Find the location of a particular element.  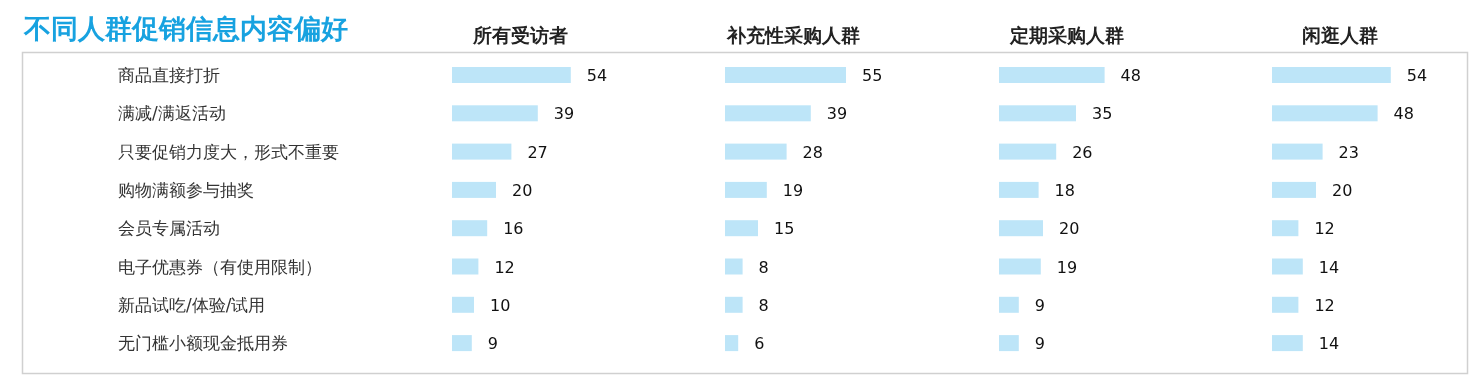

y-tick-label: 无门槛小额现金抵用券 is located at coordinates (203, 343).